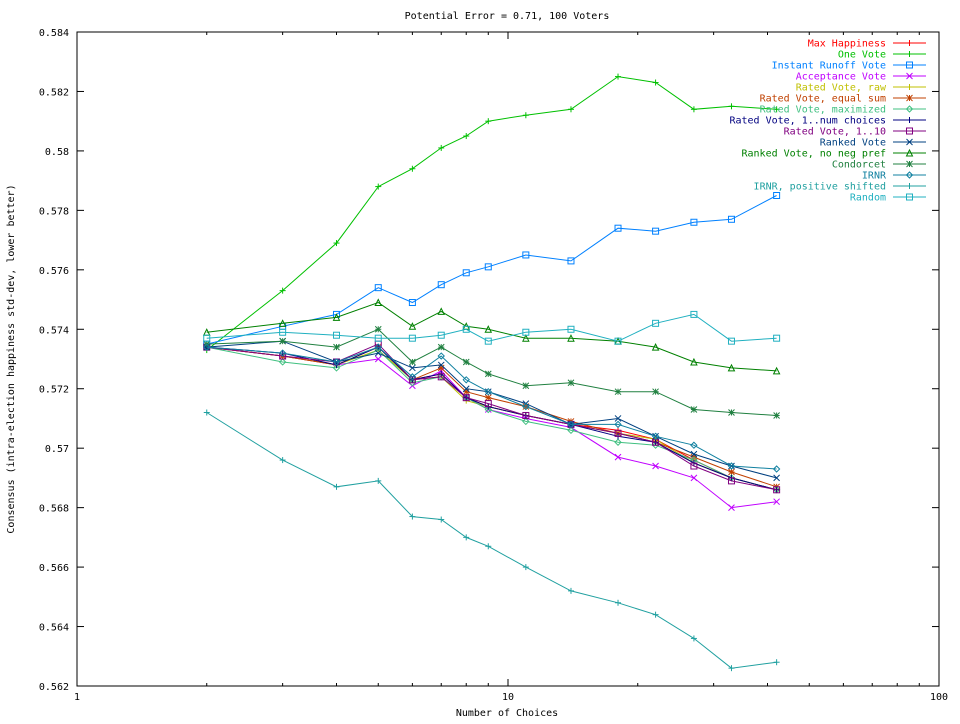 The image size is (960, 724). Describe the element at coordinates (853, 143) in the screenshot. I see `legend-label: Ranked Vote` at that location.